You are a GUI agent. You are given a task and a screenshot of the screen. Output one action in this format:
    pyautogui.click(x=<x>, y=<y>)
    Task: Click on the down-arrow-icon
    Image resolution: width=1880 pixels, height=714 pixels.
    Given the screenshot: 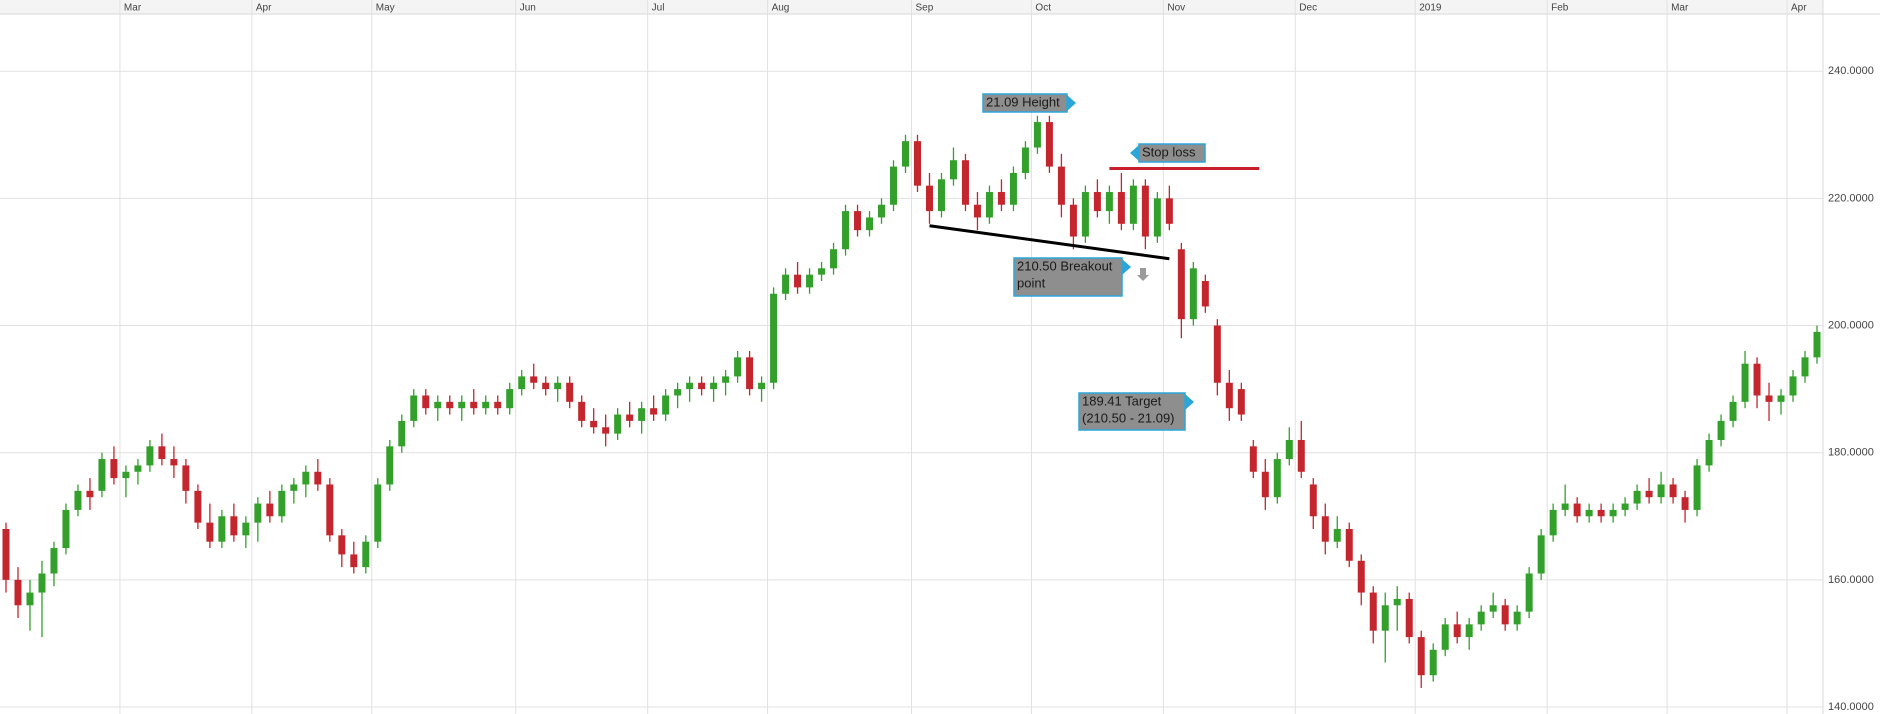 What is the action you would take?
    pyautogui.click(x=1143, y=274)
    